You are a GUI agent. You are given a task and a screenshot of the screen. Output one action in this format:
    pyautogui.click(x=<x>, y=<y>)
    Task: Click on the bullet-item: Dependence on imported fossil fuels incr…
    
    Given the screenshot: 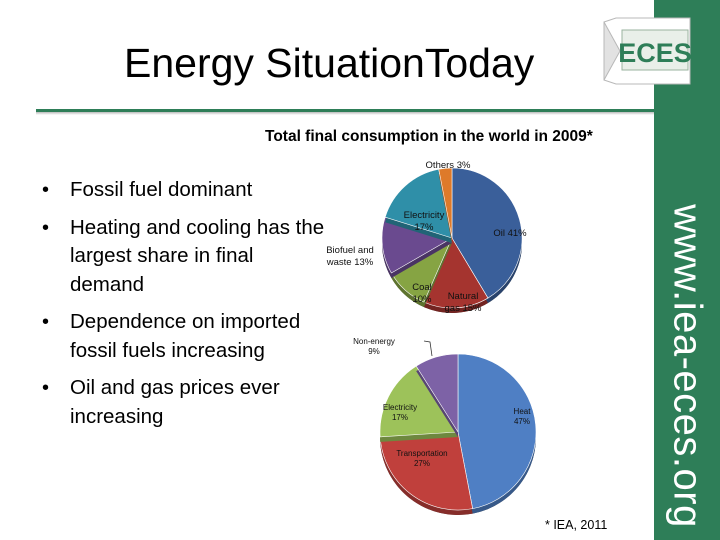 What is the action you would take?
    pyautogui.click(x=185, y=336)
    